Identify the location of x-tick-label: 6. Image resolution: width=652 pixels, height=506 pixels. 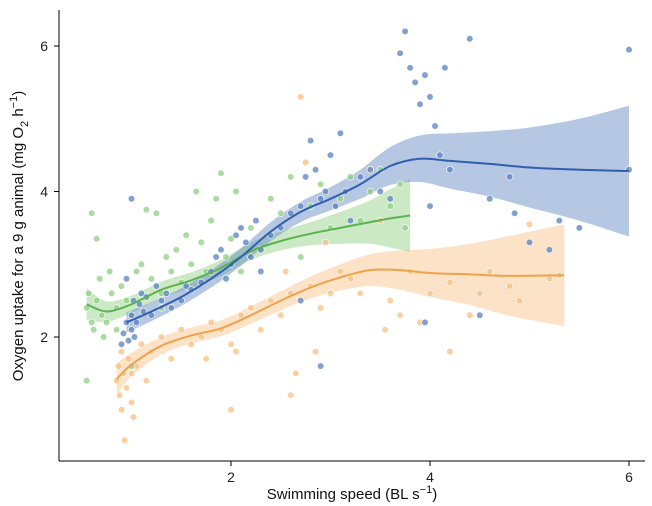
(629, 477).